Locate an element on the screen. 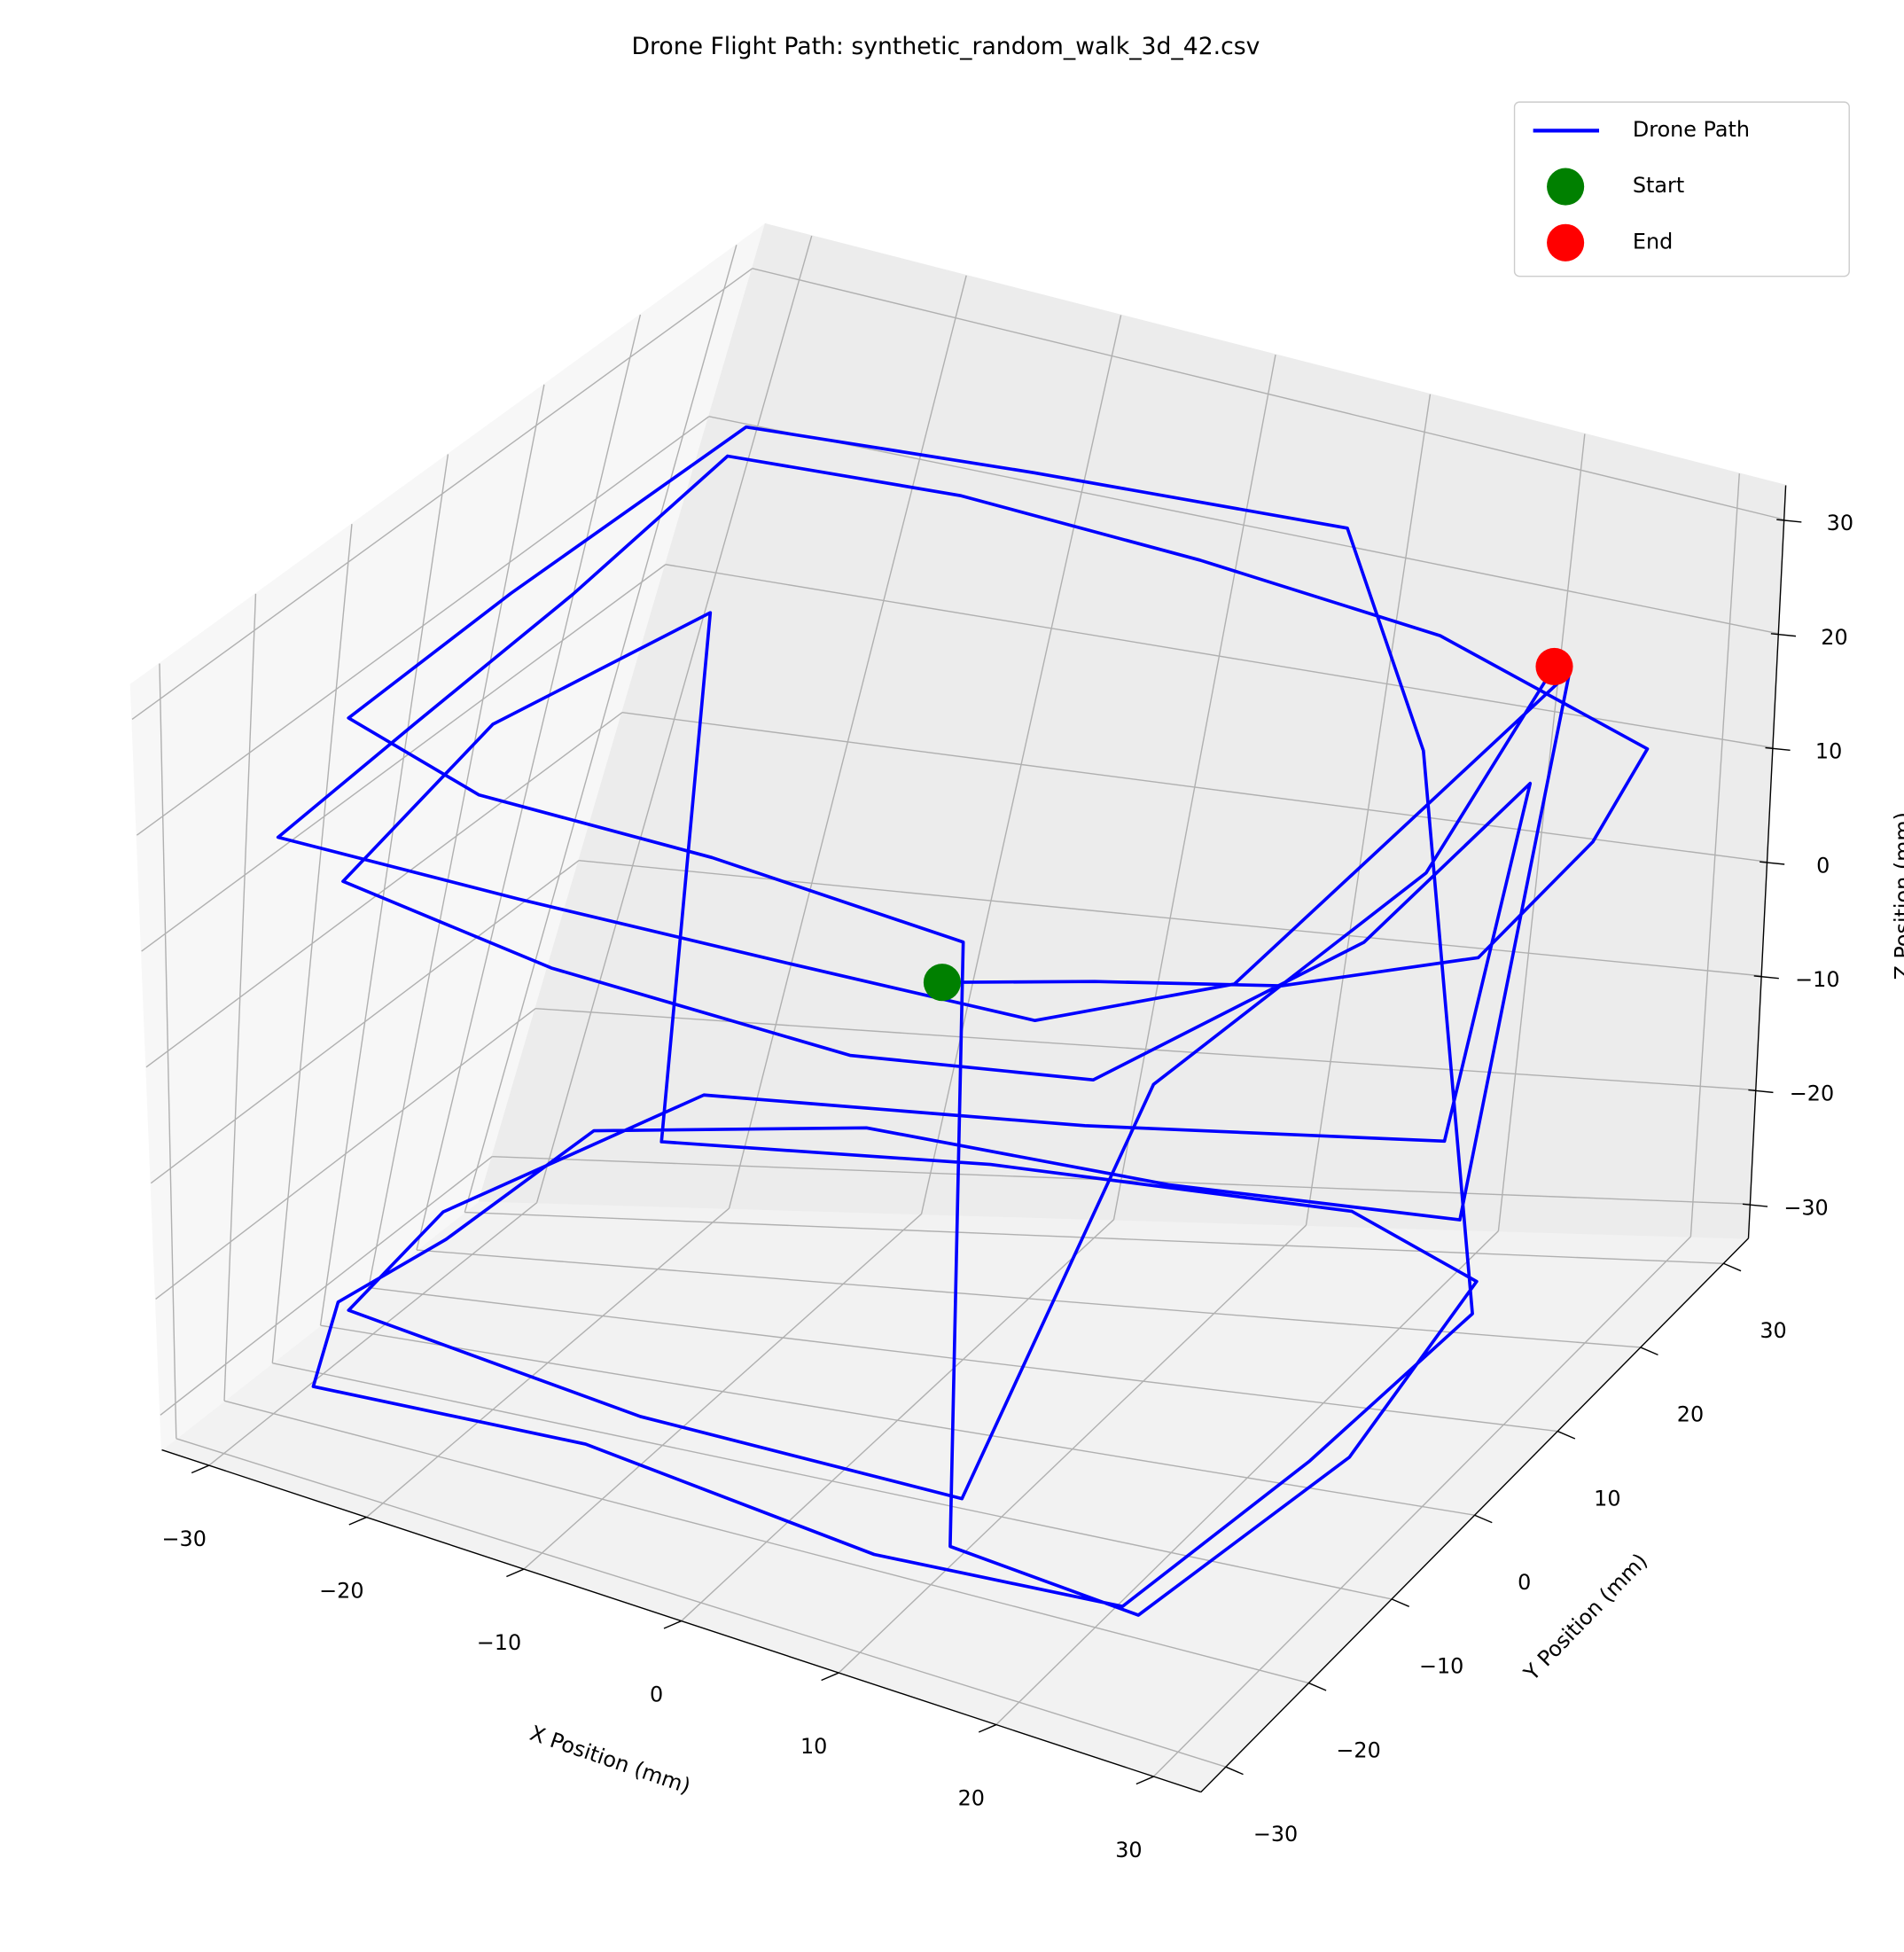 This screenshot has width=1904, height=1952. x-tick-label: 20 is located at coordinates (971, 1798).